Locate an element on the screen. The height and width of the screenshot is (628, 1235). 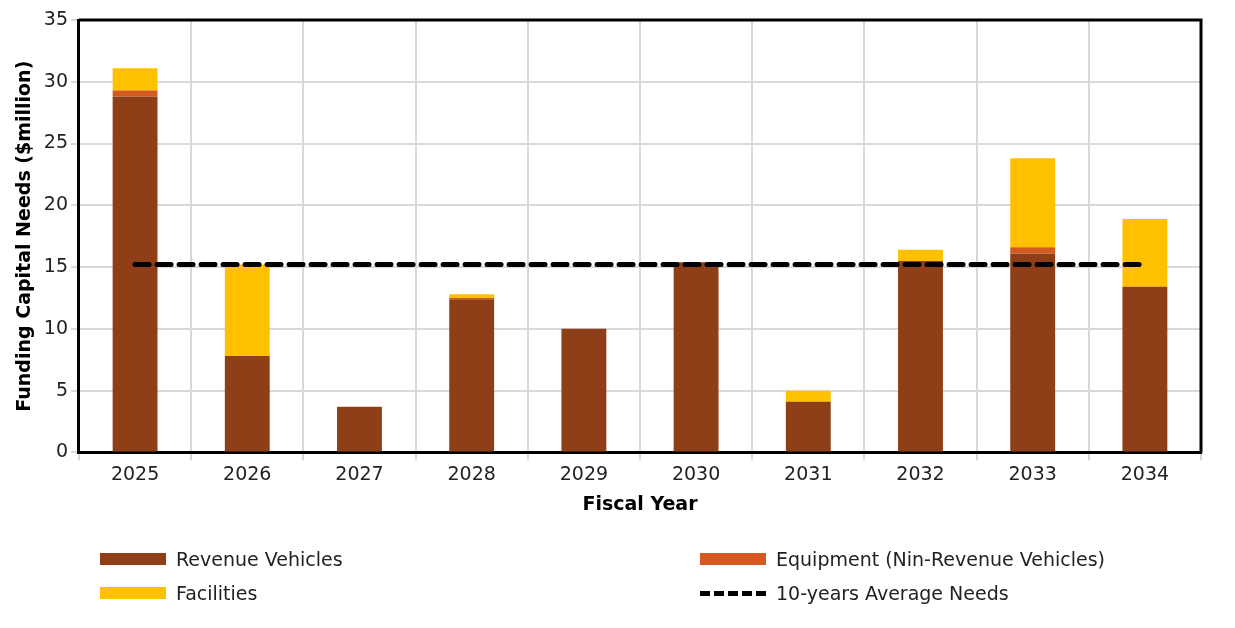
y-tick-label: 30 is located at coordinates (55, 79).